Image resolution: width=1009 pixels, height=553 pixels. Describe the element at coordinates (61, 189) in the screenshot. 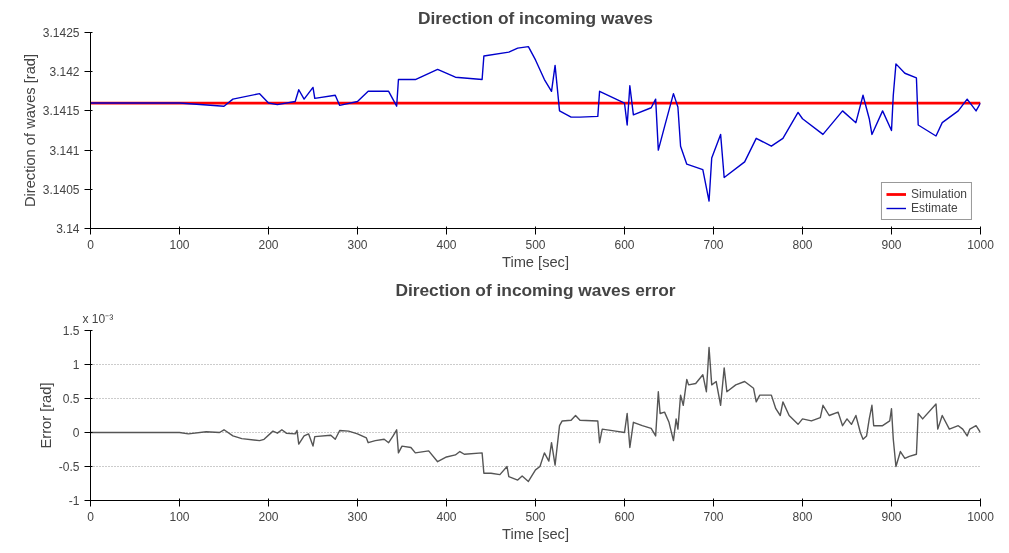

I see `y-tick-label: 3.1405` at that location.